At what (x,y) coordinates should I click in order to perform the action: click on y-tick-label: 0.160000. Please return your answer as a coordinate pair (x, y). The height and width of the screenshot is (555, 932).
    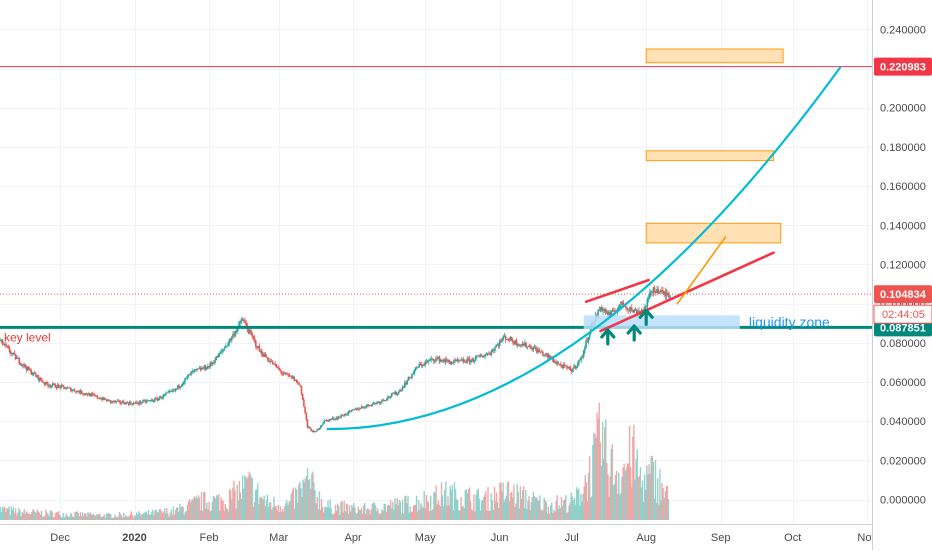
    Looking at the image, I should click on (903, 187).